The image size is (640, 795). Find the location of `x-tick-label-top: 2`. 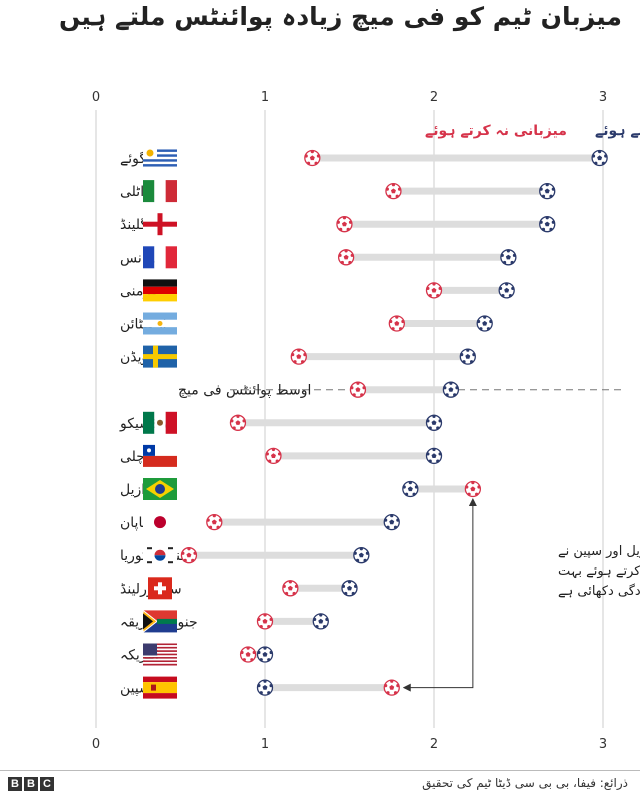

x-tick-label-top: 2 is located at coordinates (434, 97).